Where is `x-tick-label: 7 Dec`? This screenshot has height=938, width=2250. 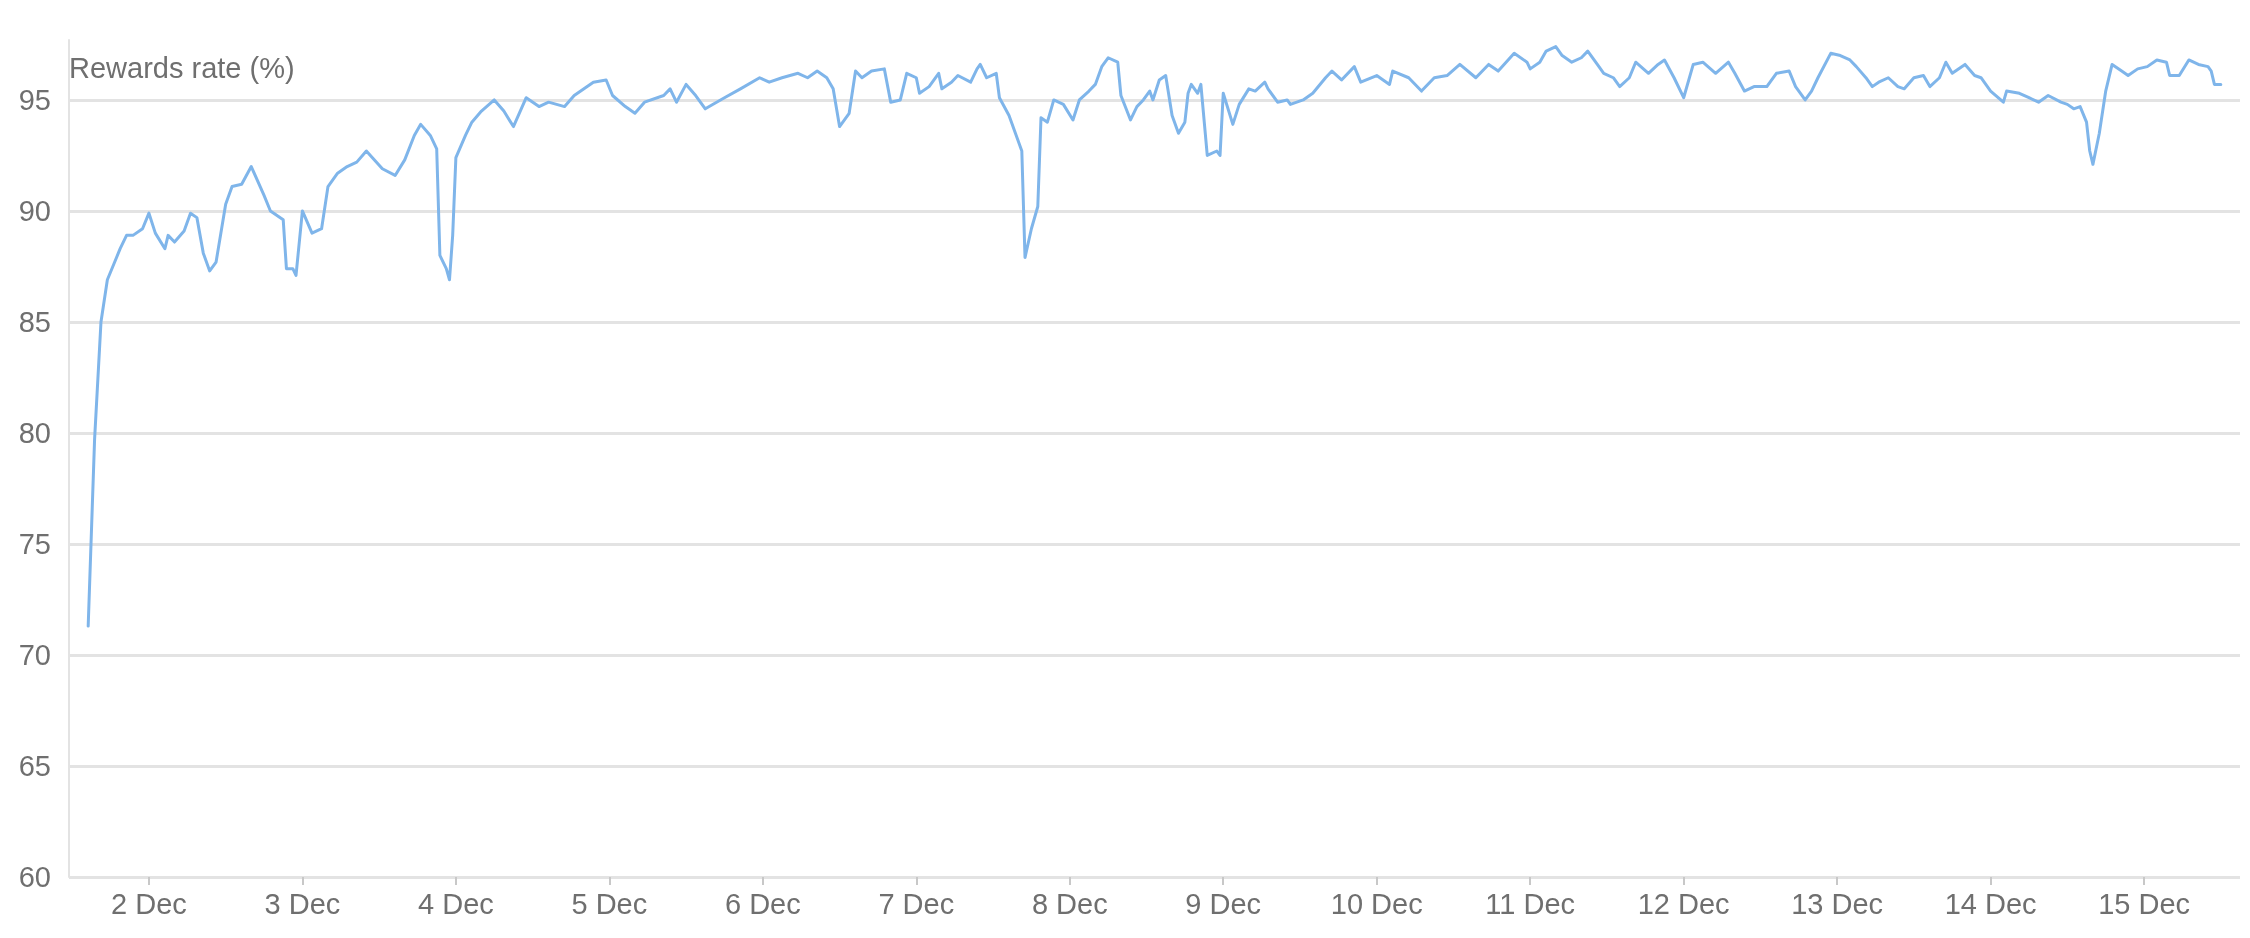
x-tick-label: 7 Dec is located at coordinates (916, 903).